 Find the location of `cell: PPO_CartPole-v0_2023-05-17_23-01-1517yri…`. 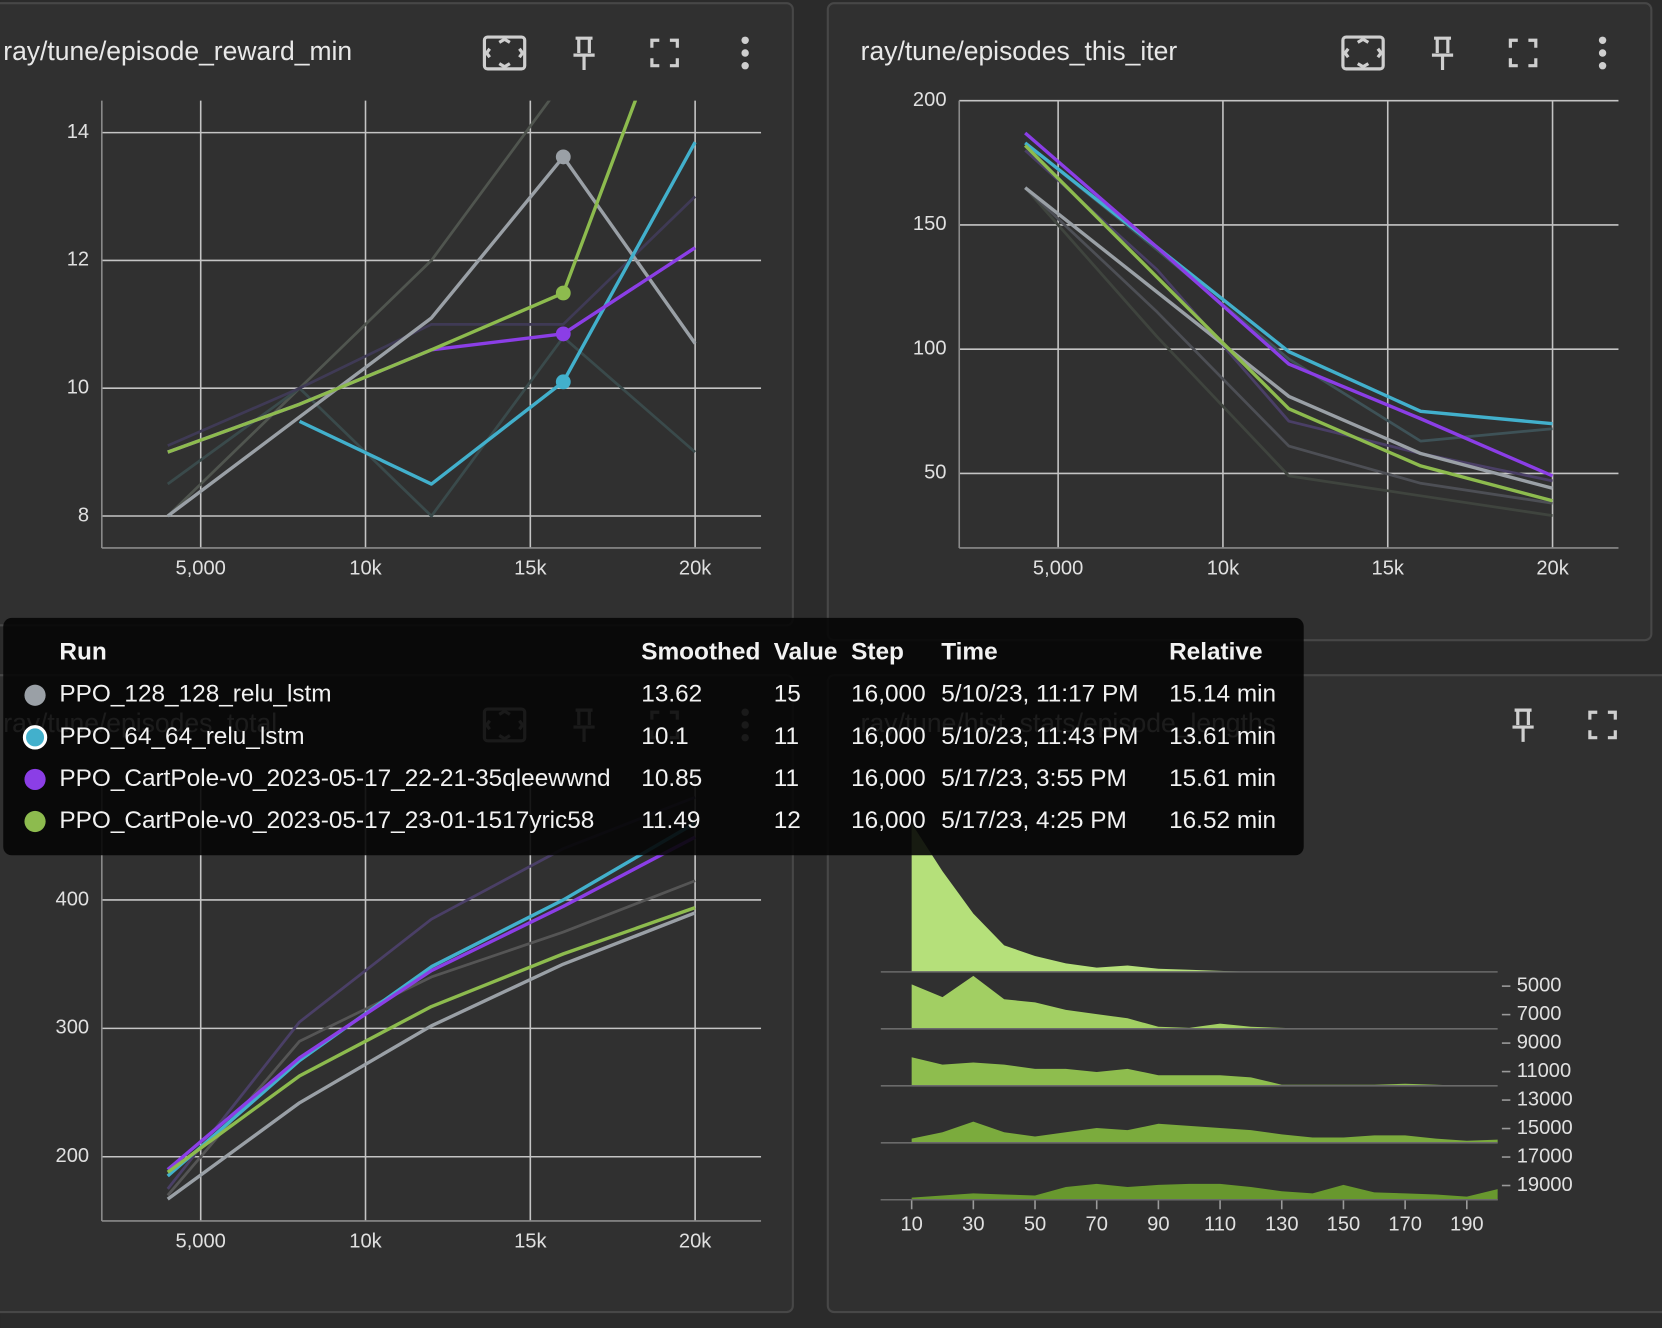

cell: PPO_CartPole-v0_2023-05-17_23-01-1517yri… is located at coordinates (326, 820).